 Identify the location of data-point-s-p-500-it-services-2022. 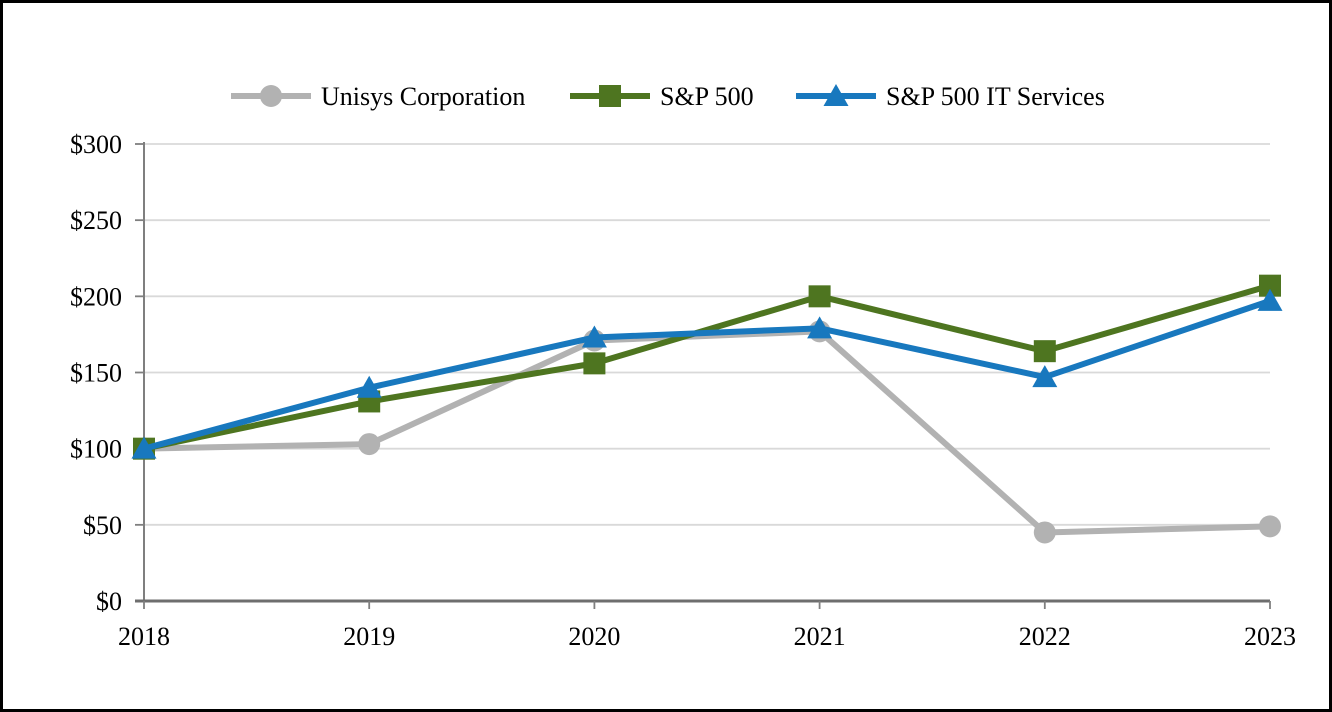
(1045, 376).